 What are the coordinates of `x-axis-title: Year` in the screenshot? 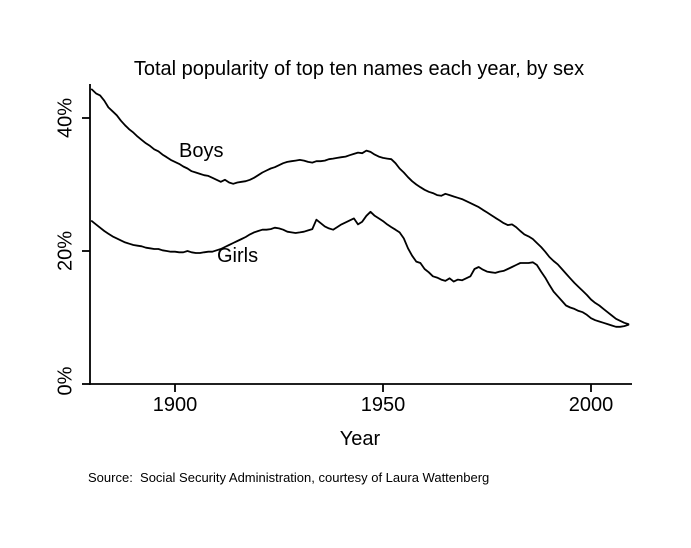 It's located at (360, 439).